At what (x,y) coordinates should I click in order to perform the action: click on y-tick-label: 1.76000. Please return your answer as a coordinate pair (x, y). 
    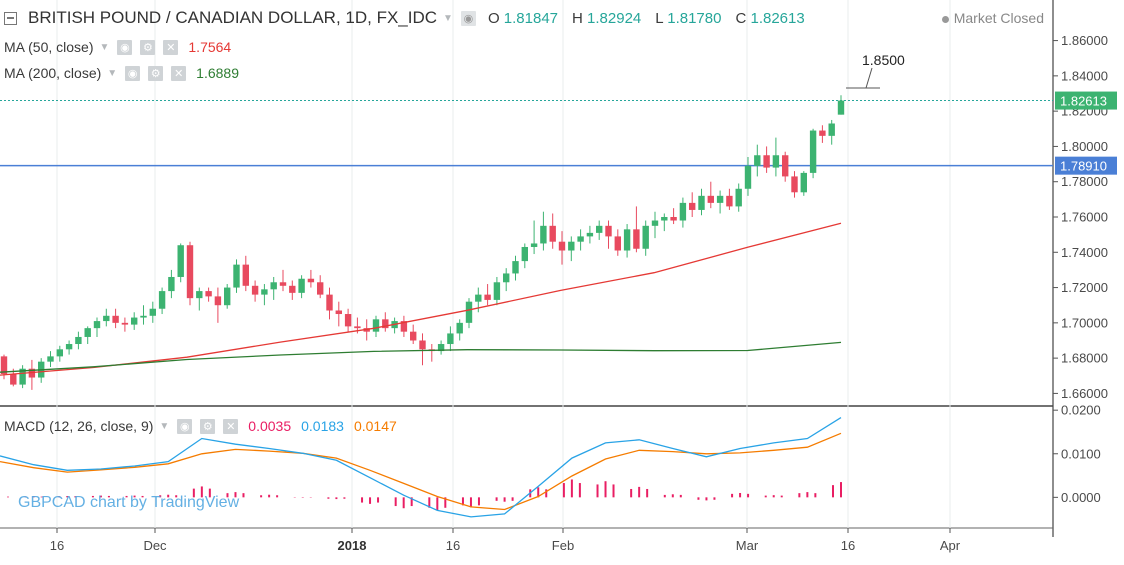
    Looking at the image, I should click on (1084, 216).